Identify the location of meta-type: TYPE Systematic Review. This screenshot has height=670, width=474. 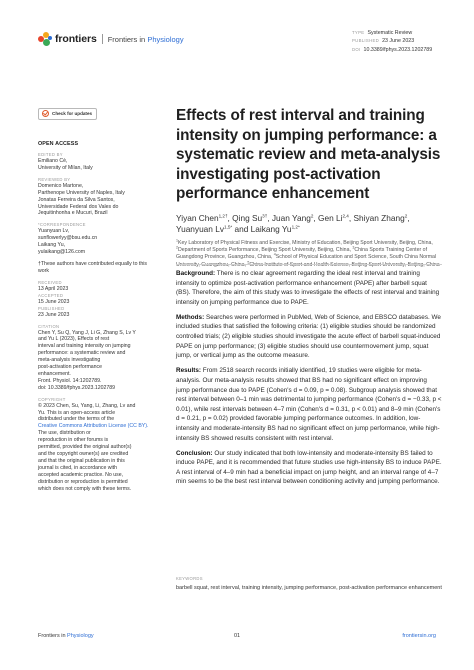
(382, 33).